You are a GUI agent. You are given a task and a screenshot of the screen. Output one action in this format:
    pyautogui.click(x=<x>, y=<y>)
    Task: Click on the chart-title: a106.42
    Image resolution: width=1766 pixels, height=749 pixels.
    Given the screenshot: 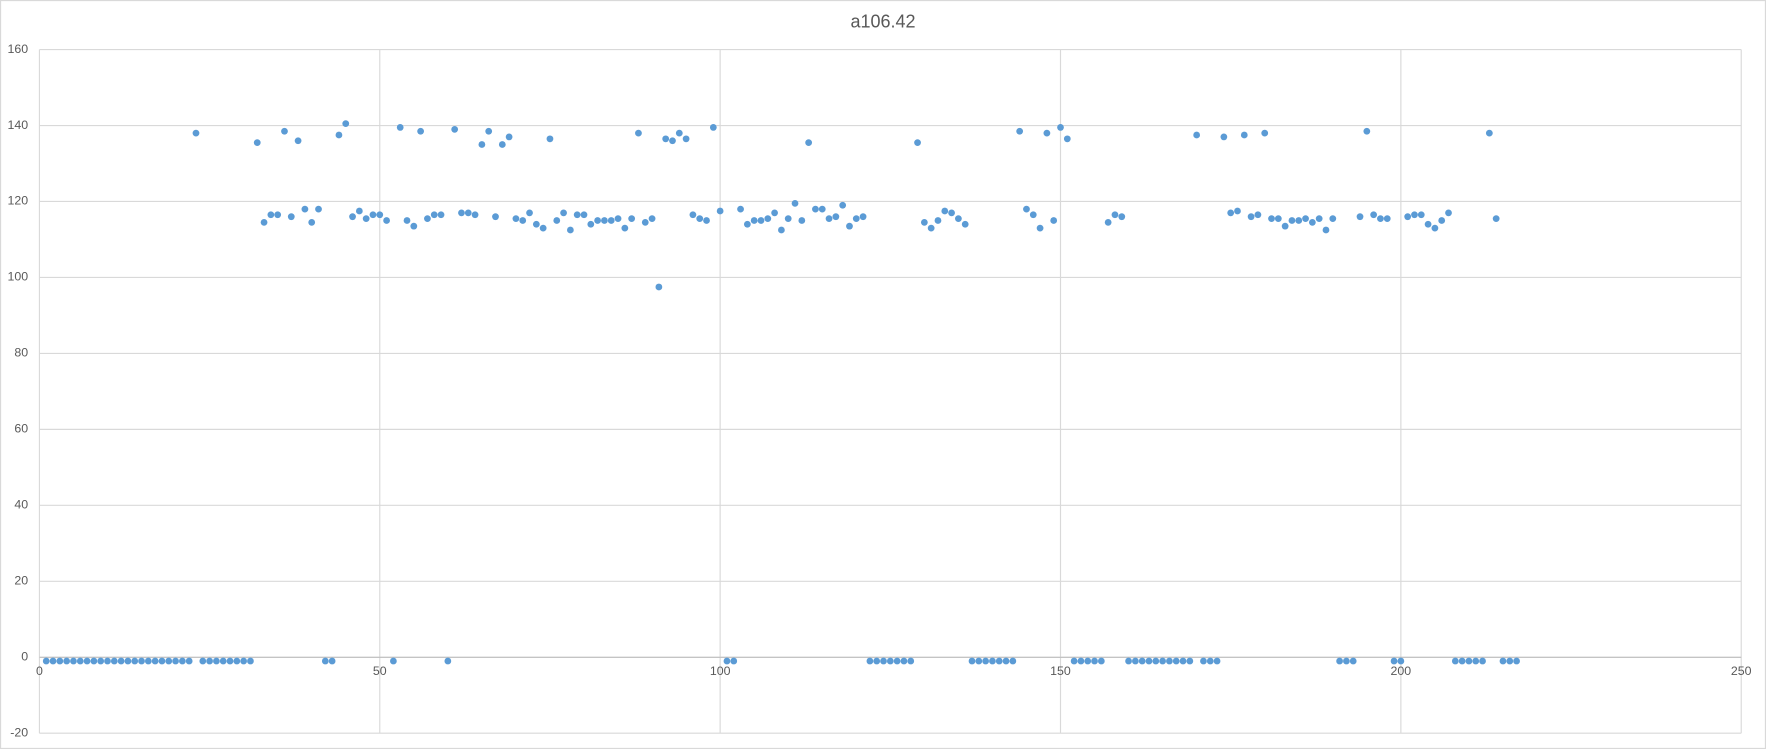 What is the action you would take?
    pyautogui.click(x=882, y=21)
    